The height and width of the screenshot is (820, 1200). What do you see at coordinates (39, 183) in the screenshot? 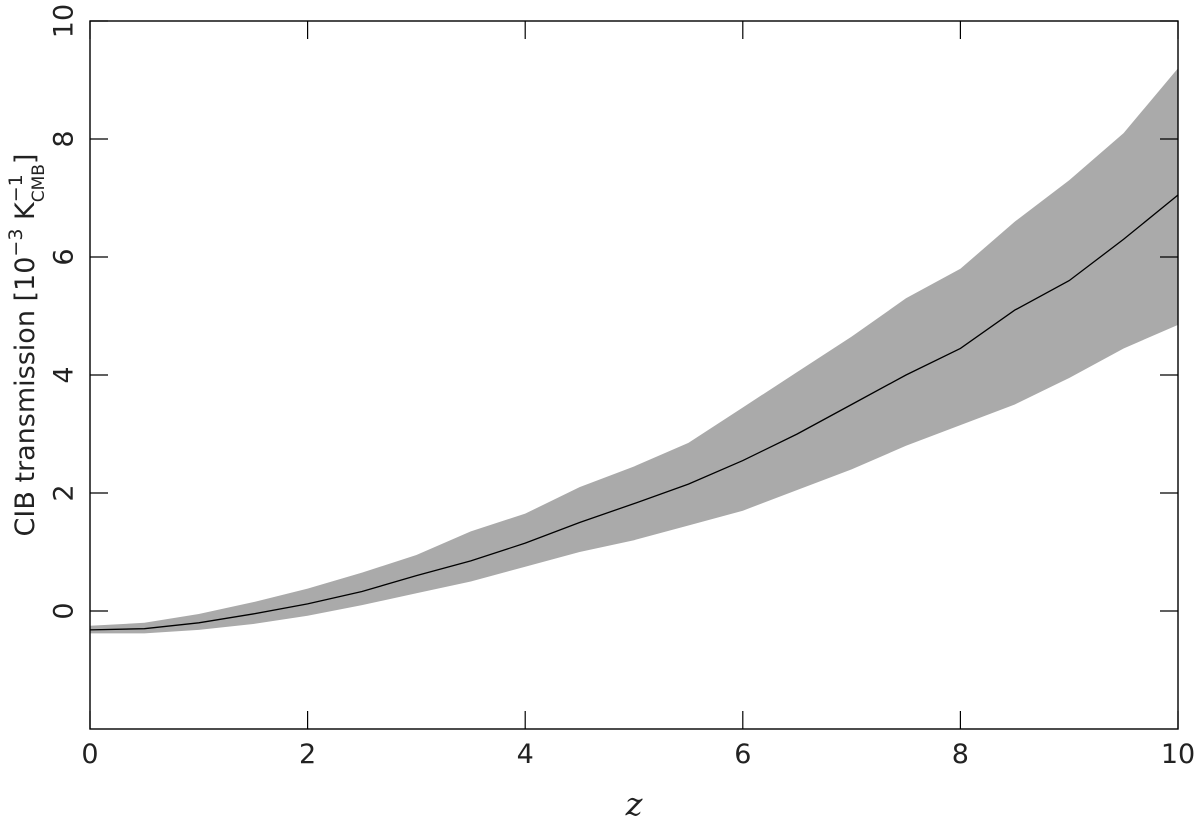
I see `y-axis-label-part: CMB` at bounding box center [39, 183].